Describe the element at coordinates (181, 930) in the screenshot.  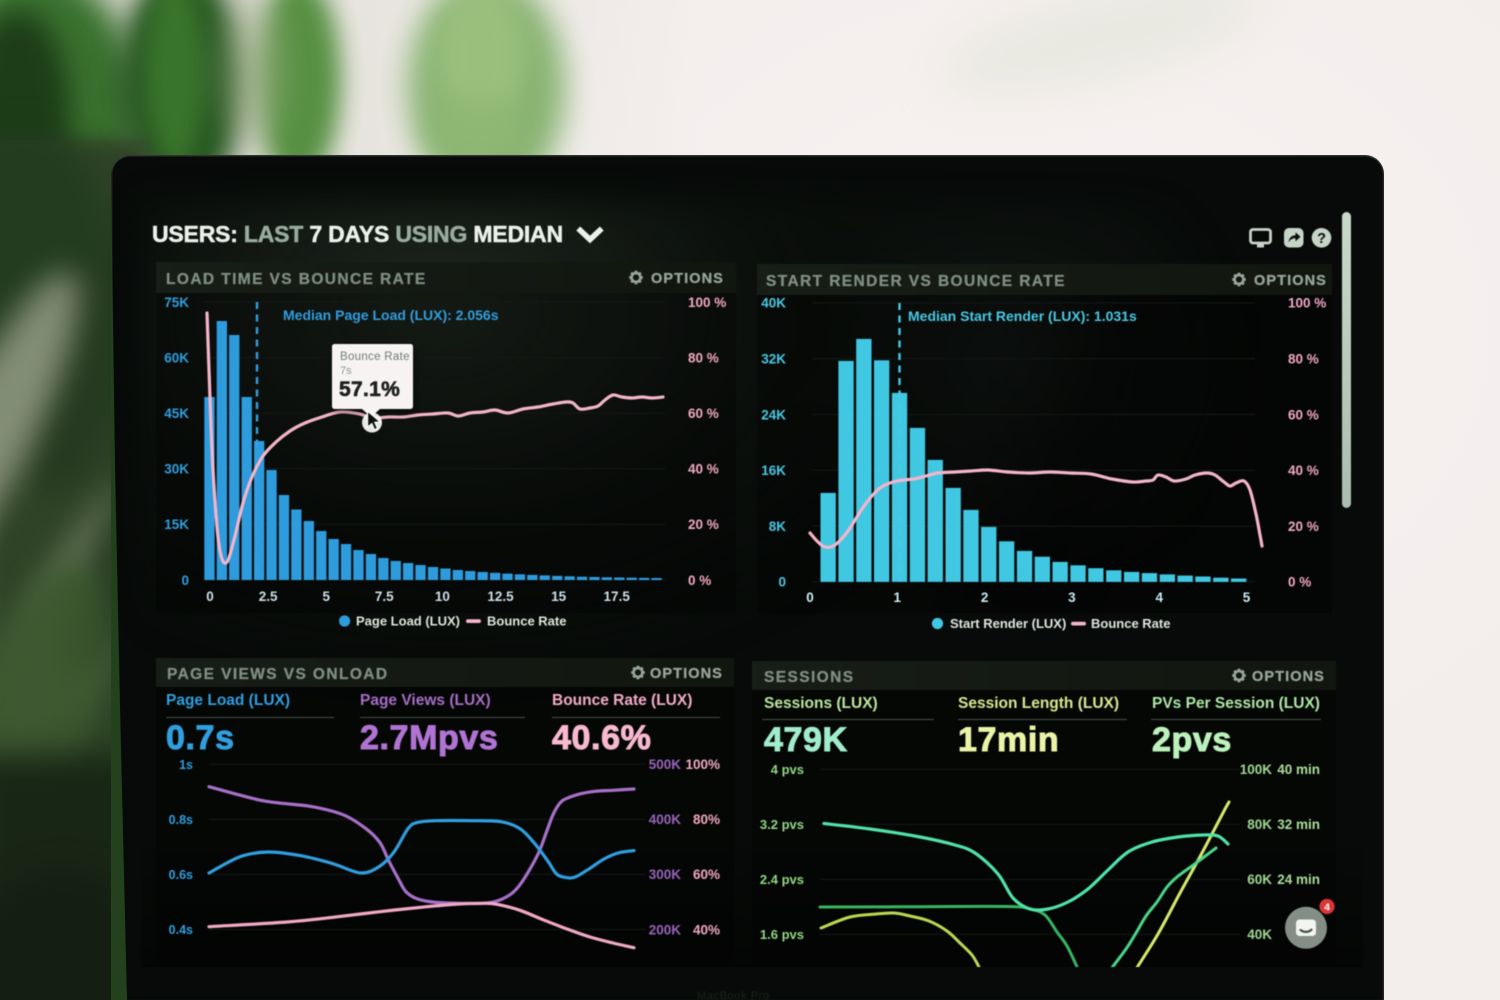
I see `svg-text: 0.4s` at that location.